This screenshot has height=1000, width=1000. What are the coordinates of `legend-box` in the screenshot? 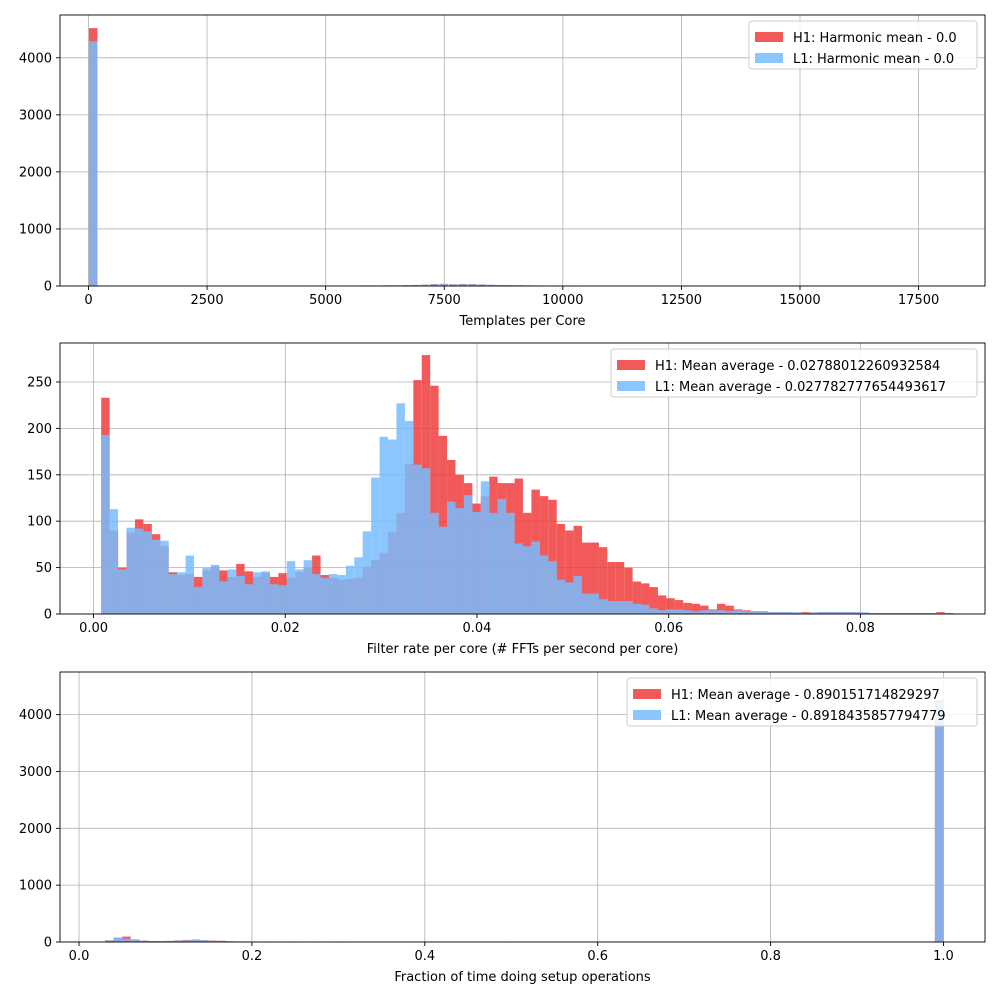 It's located at (802, 702).